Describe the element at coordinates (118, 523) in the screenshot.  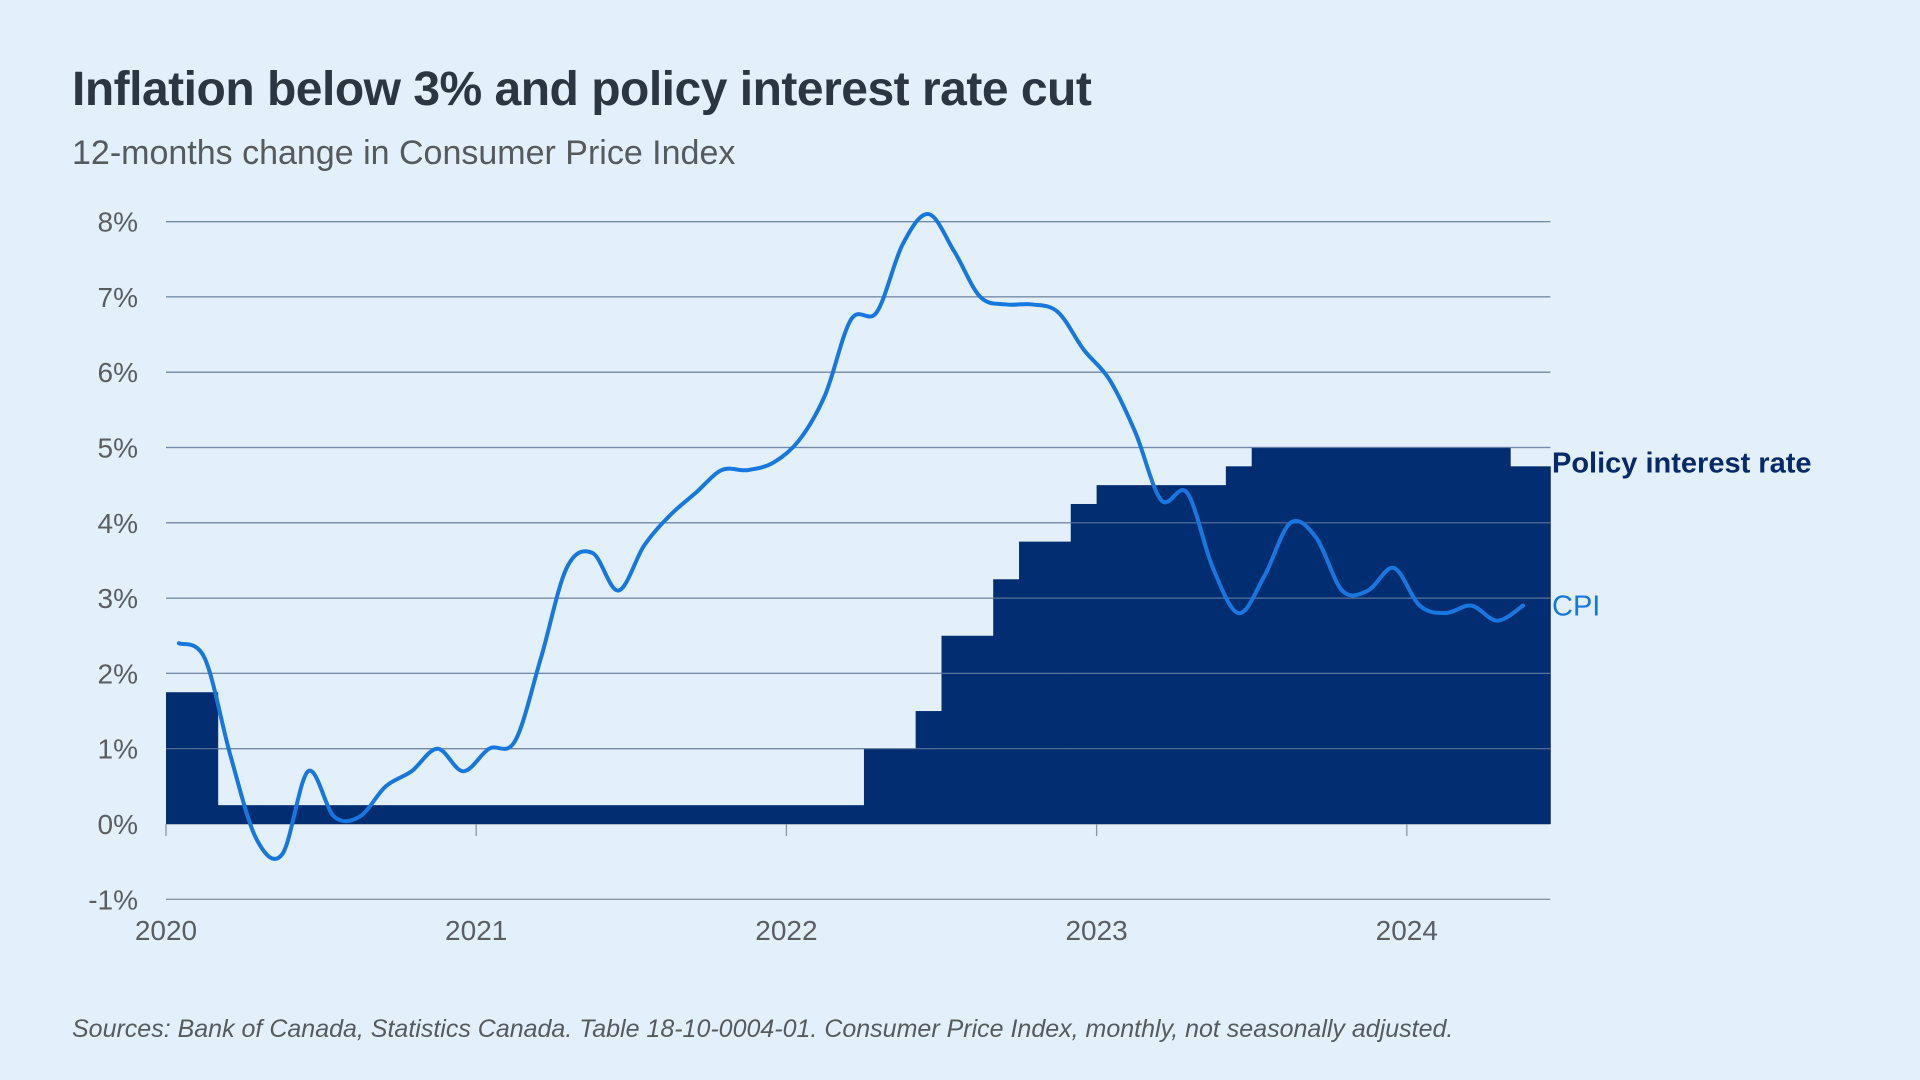
I see `y-tick-label: 4%` at that location.